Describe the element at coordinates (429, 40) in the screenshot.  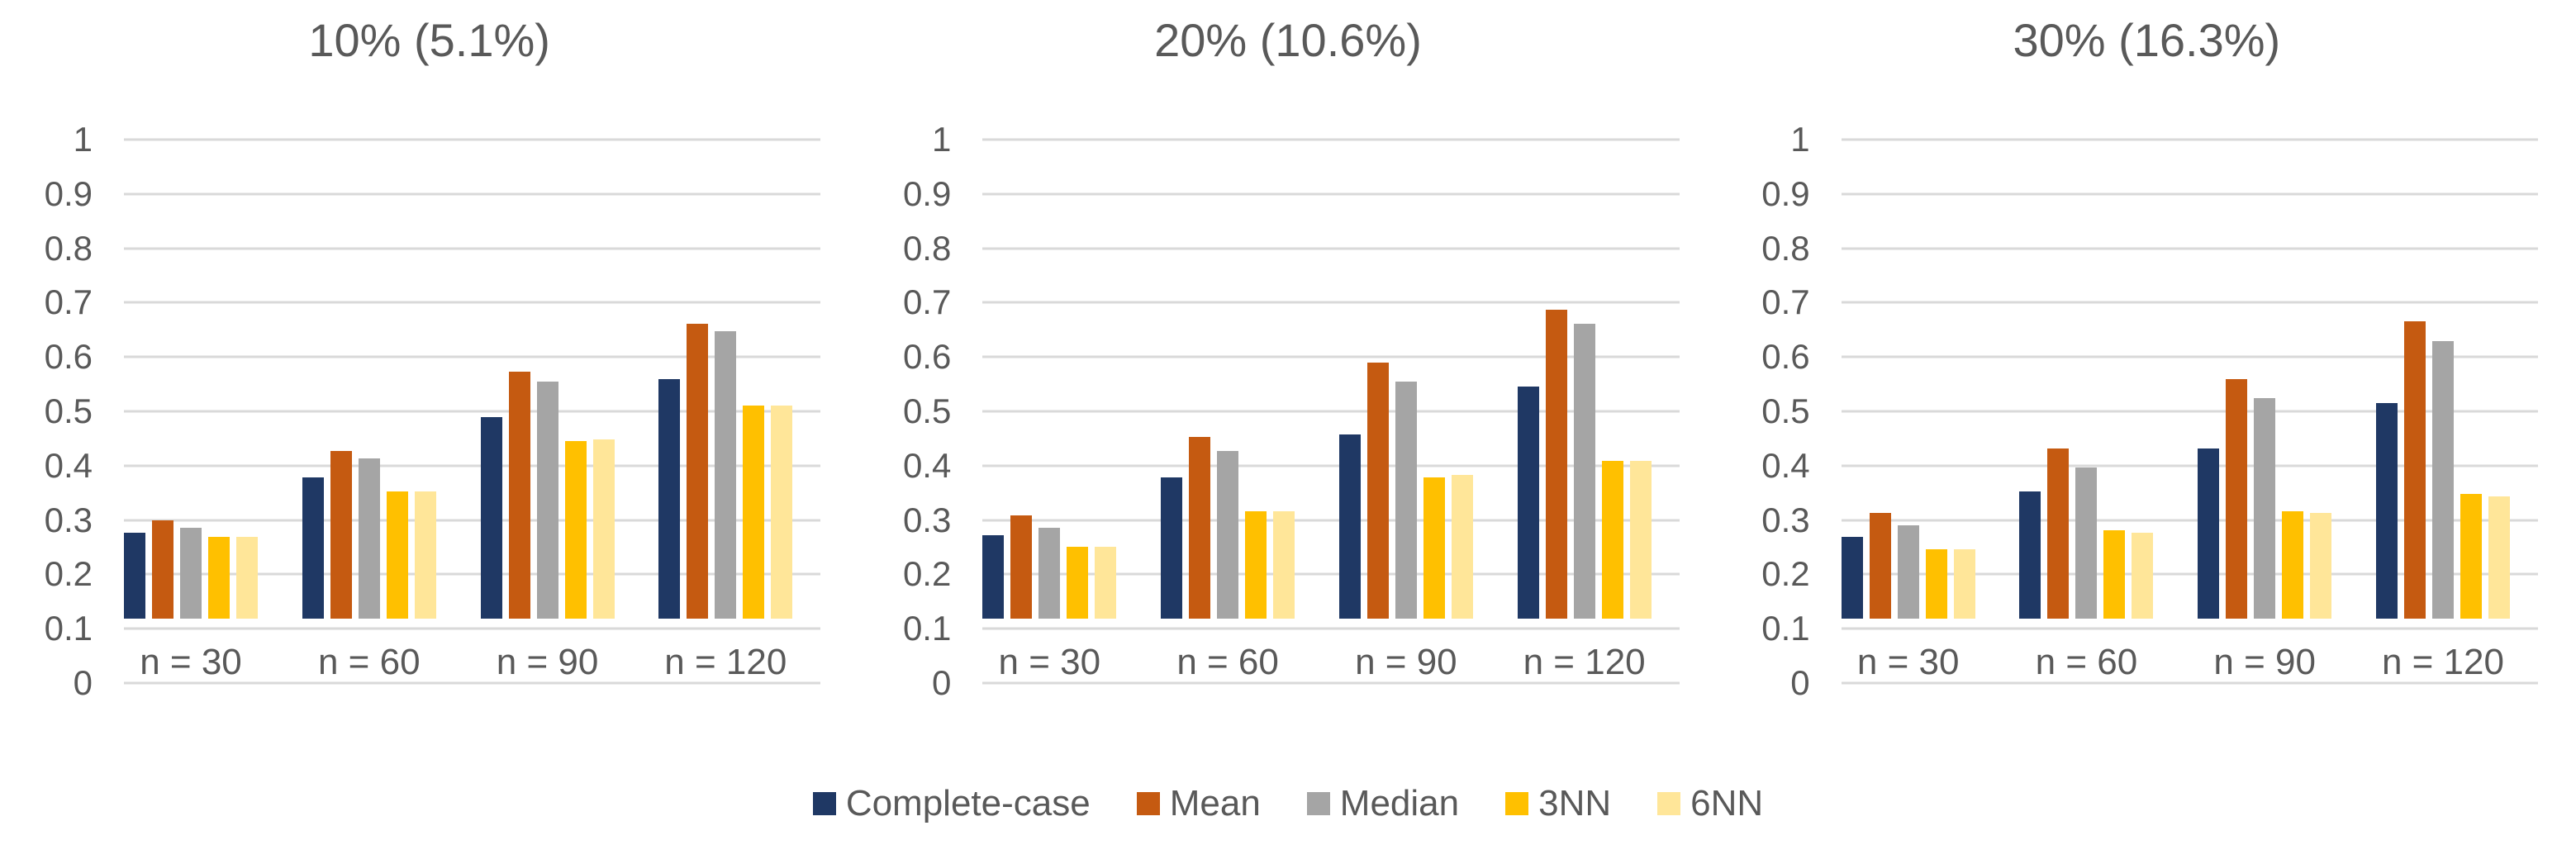
I see `chart-title: 10% (5.1%)` at that location.